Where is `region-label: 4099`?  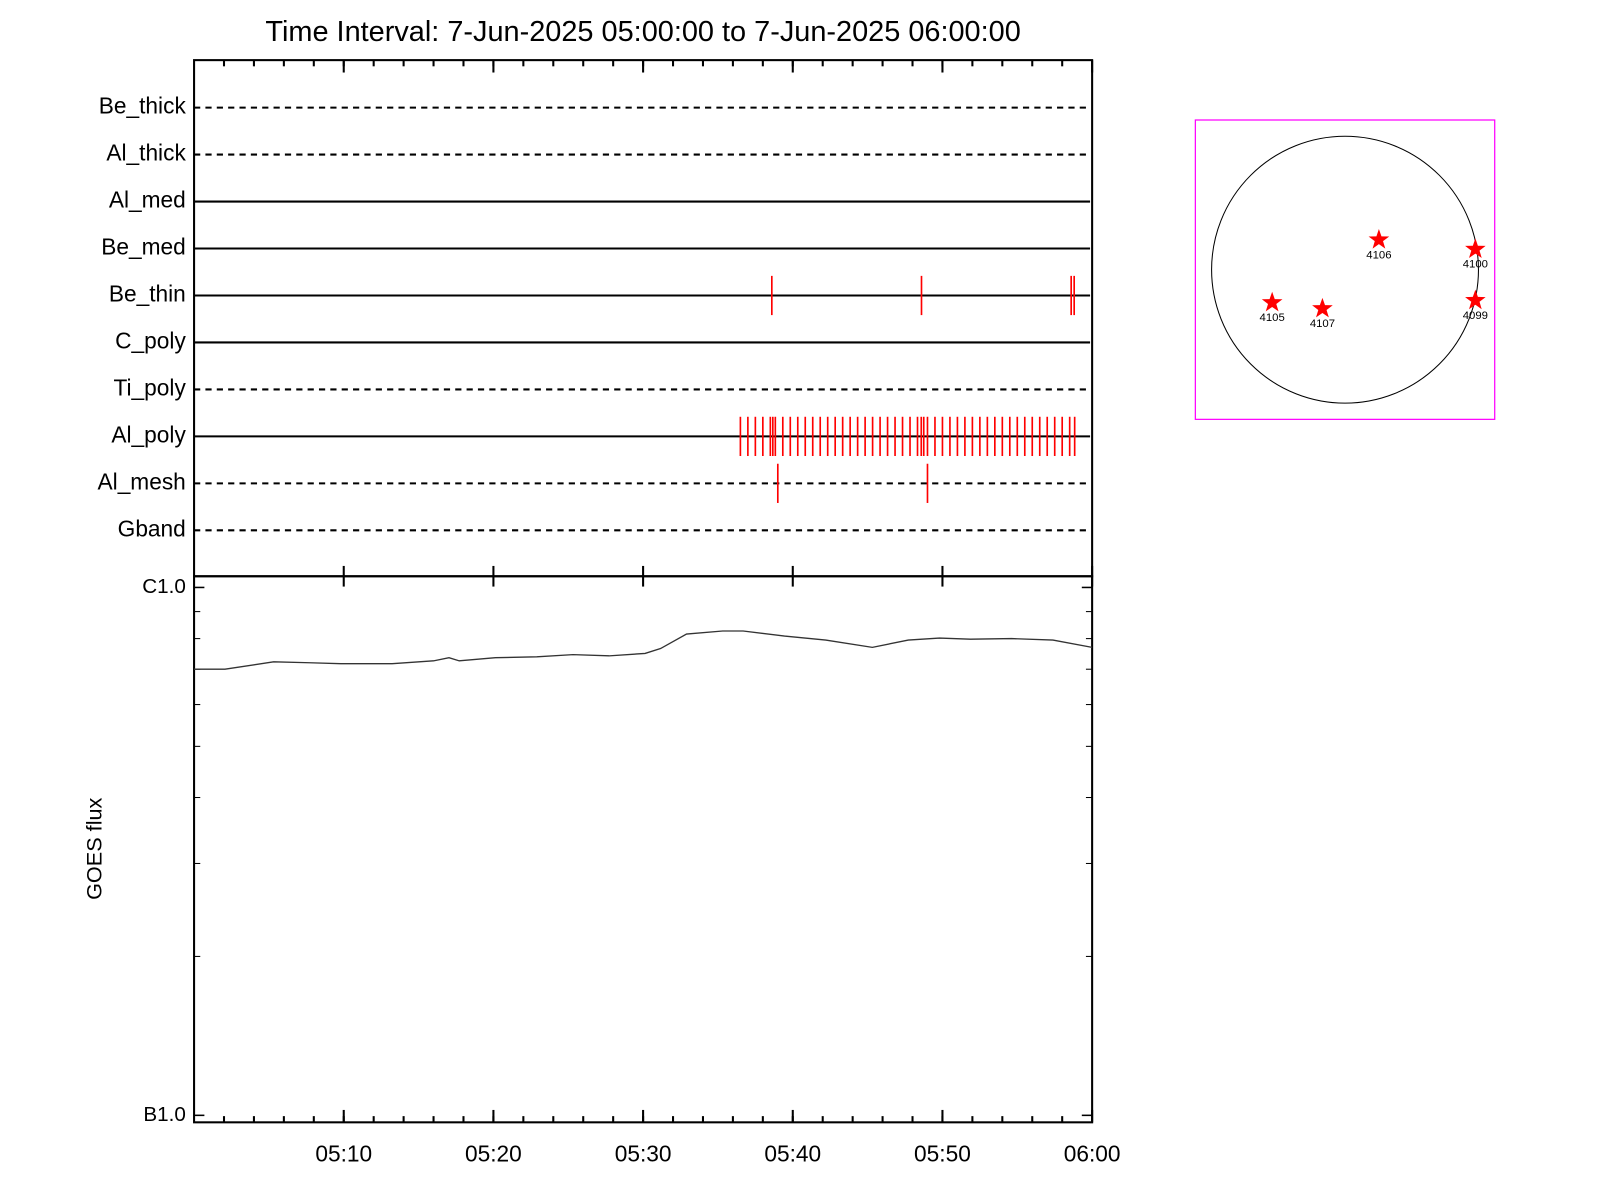
region-label: 4099 is located at coordinates (1475, 316).